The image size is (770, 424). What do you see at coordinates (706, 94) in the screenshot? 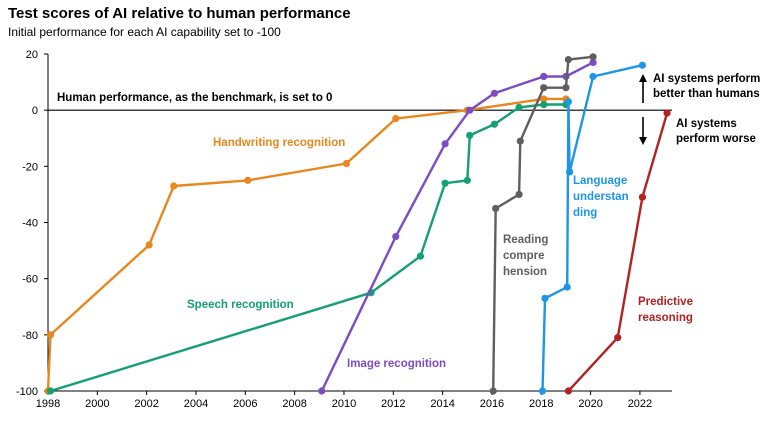
I see `annotation-better-than-humans: better than humans` at bounding box center [706, 94].